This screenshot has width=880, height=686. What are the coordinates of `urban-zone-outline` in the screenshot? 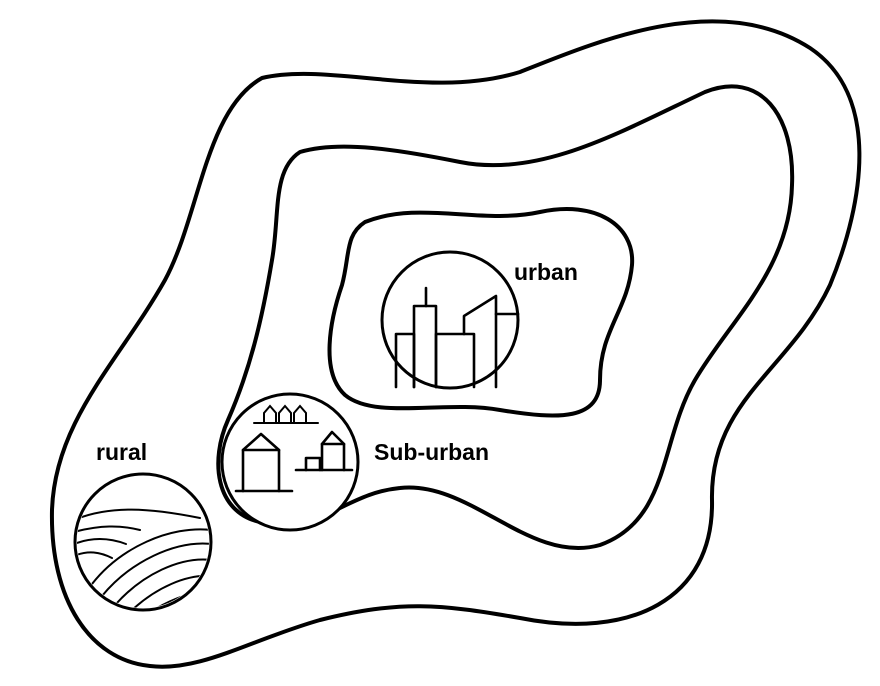 It's located at (481, 312).